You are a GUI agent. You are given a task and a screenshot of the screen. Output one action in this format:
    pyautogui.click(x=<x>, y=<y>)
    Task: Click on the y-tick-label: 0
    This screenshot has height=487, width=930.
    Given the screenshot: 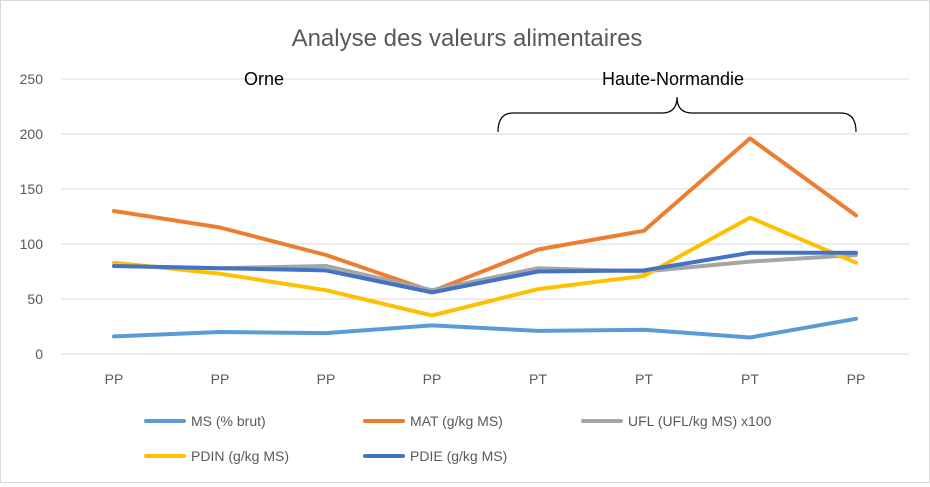 What is the action you would take?
    pyautogui.click(x=39, y=354)
    